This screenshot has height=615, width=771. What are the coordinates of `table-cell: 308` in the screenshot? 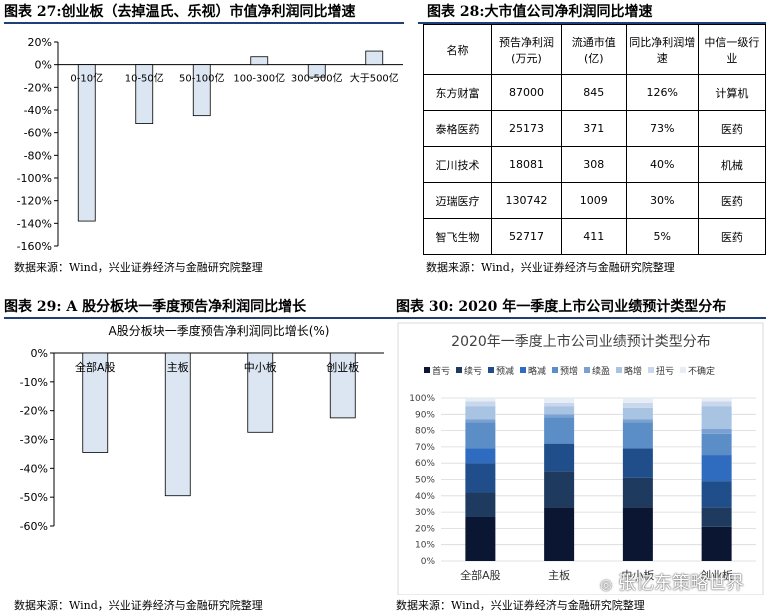 It's located at (593, 164).